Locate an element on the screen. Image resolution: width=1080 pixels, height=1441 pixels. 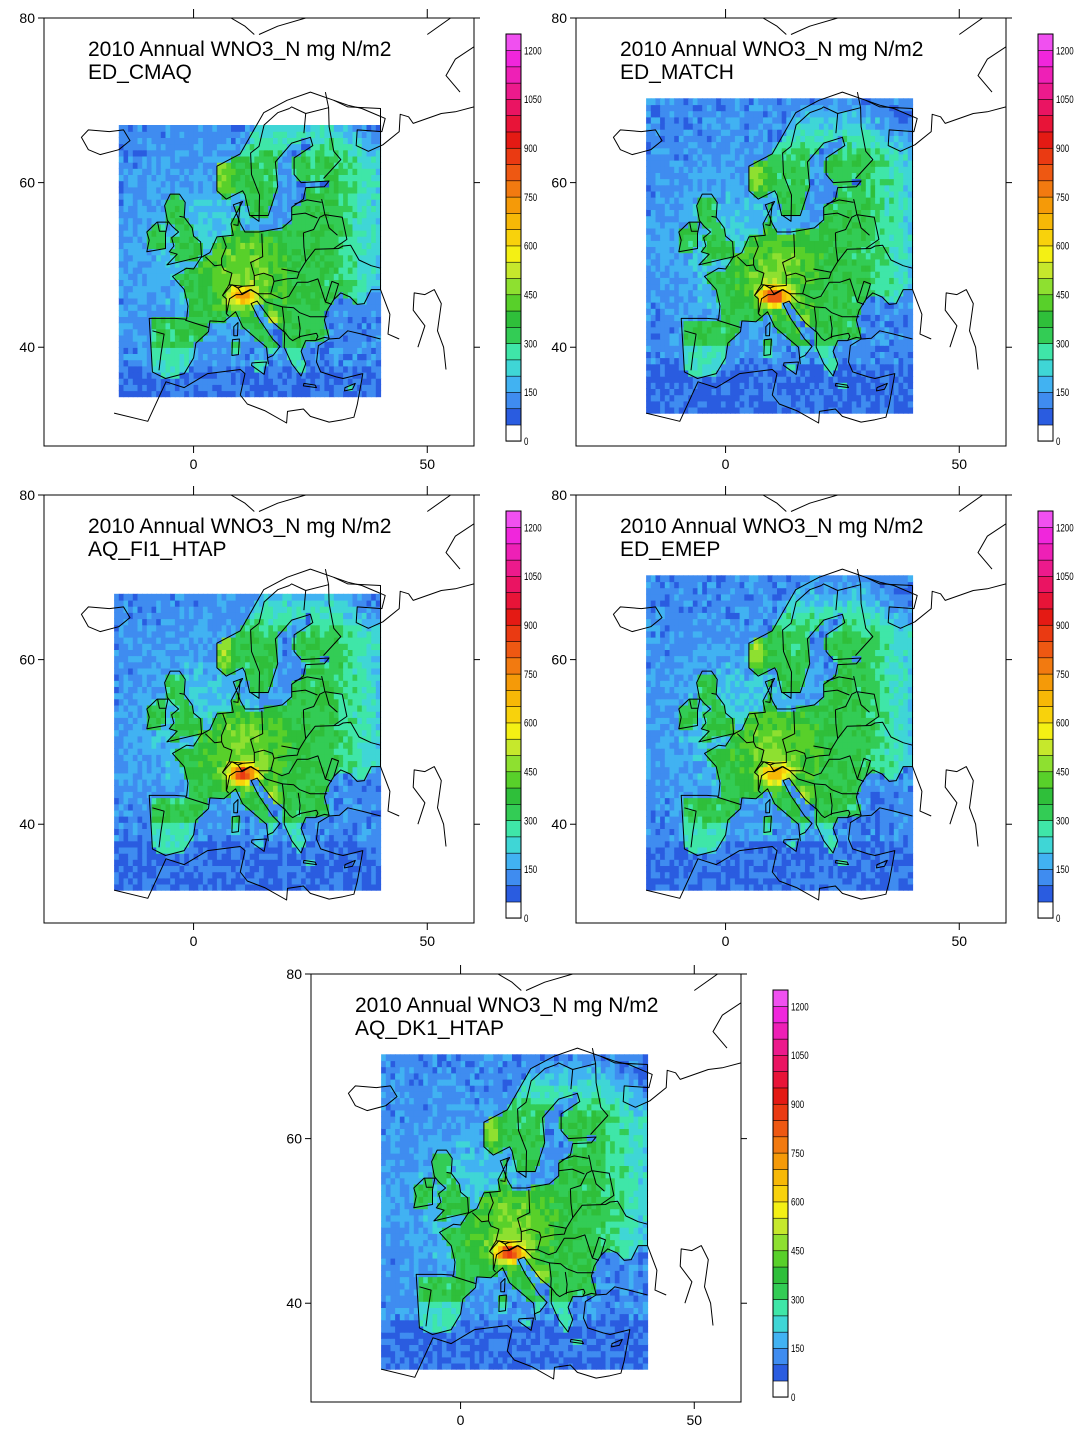
country-border is located at coordinates (158, 350).